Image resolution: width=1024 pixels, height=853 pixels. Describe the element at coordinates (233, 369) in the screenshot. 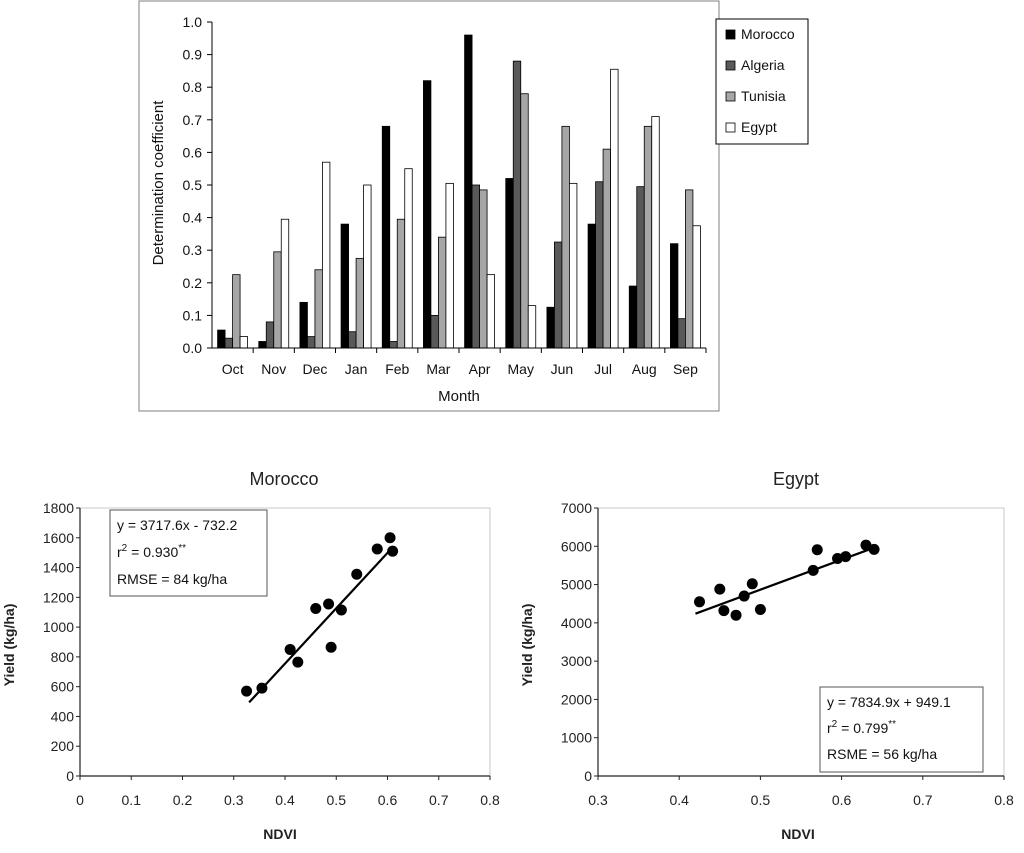

I see `bar-x-tick-label: Oct` at that location.